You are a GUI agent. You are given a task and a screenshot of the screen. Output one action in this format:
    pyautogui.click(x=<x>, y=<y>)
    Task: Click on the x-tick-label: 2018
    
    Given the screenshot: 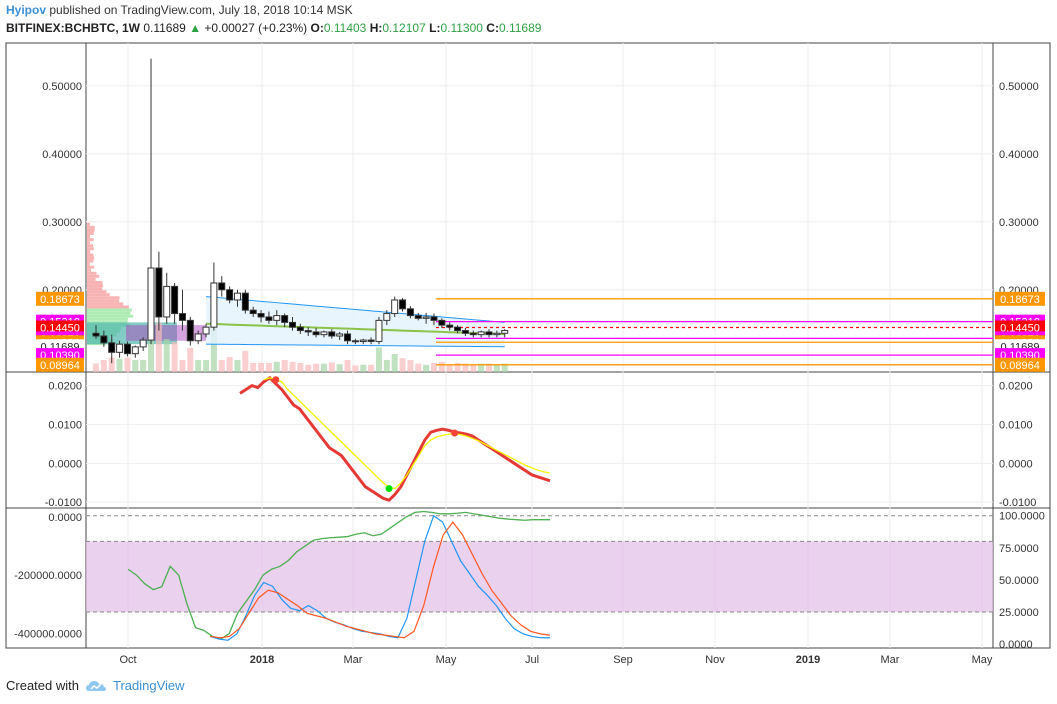 What is the action you would take?
    pyautogui.click(x=262, y=660)
    